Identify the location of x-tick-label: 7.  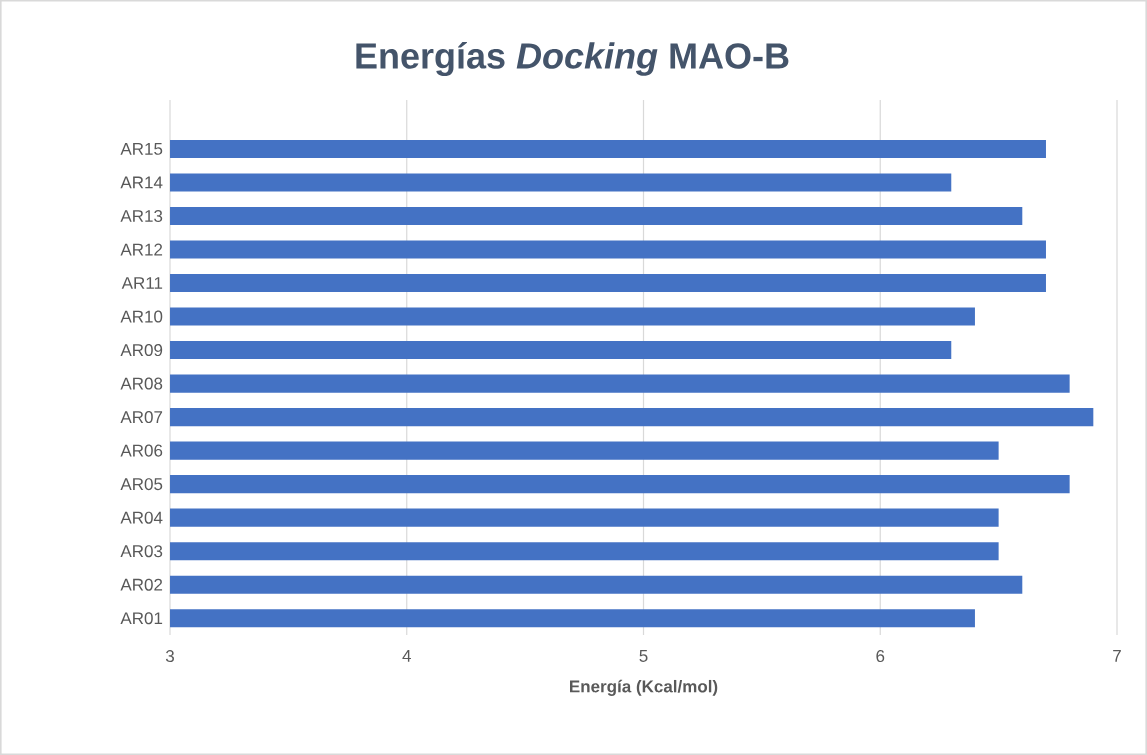
(1117, 656).